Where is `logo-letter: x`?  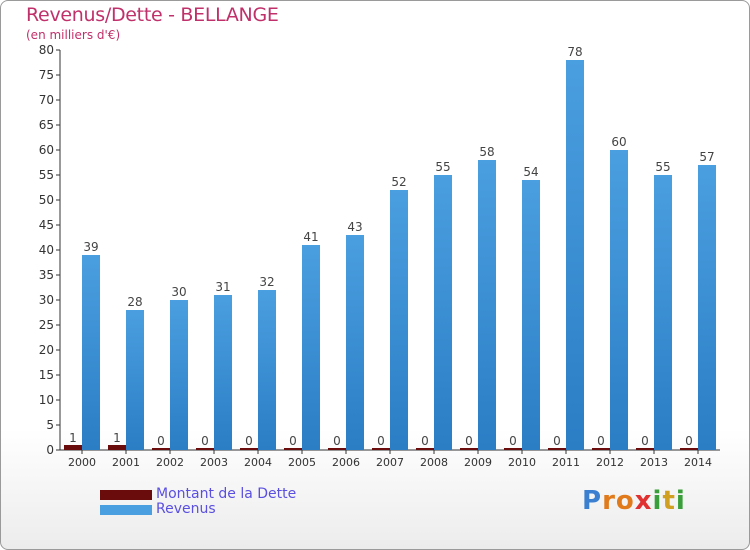
logo-letter: x is located at coordinates (643, 501).